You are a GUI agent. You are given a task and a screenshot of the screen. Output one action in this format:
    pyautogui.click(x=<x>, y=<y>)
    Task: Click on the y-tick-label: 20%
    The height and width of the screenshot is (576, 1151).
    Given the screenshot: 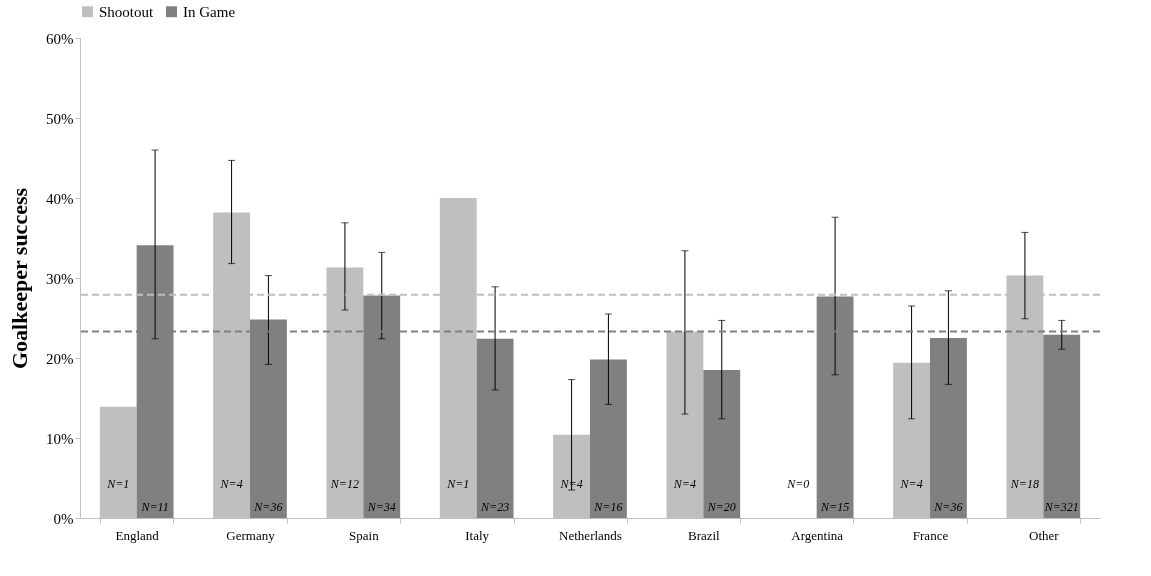 What is the action you would take?
    pyautogui.click(x=60, y=358)
    